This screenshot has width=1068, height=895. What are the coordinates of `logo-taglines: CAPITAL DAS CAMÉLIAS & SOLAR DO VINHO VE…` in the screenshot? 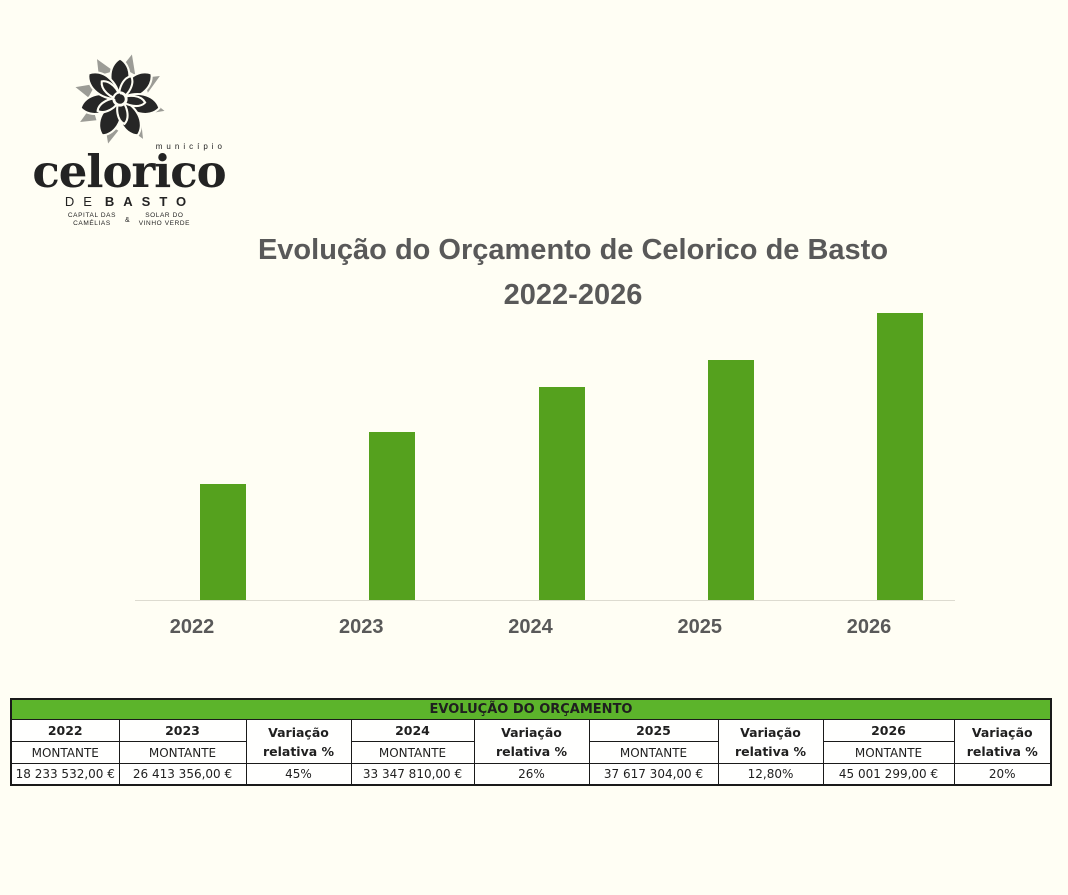 It's located at (129, 220).